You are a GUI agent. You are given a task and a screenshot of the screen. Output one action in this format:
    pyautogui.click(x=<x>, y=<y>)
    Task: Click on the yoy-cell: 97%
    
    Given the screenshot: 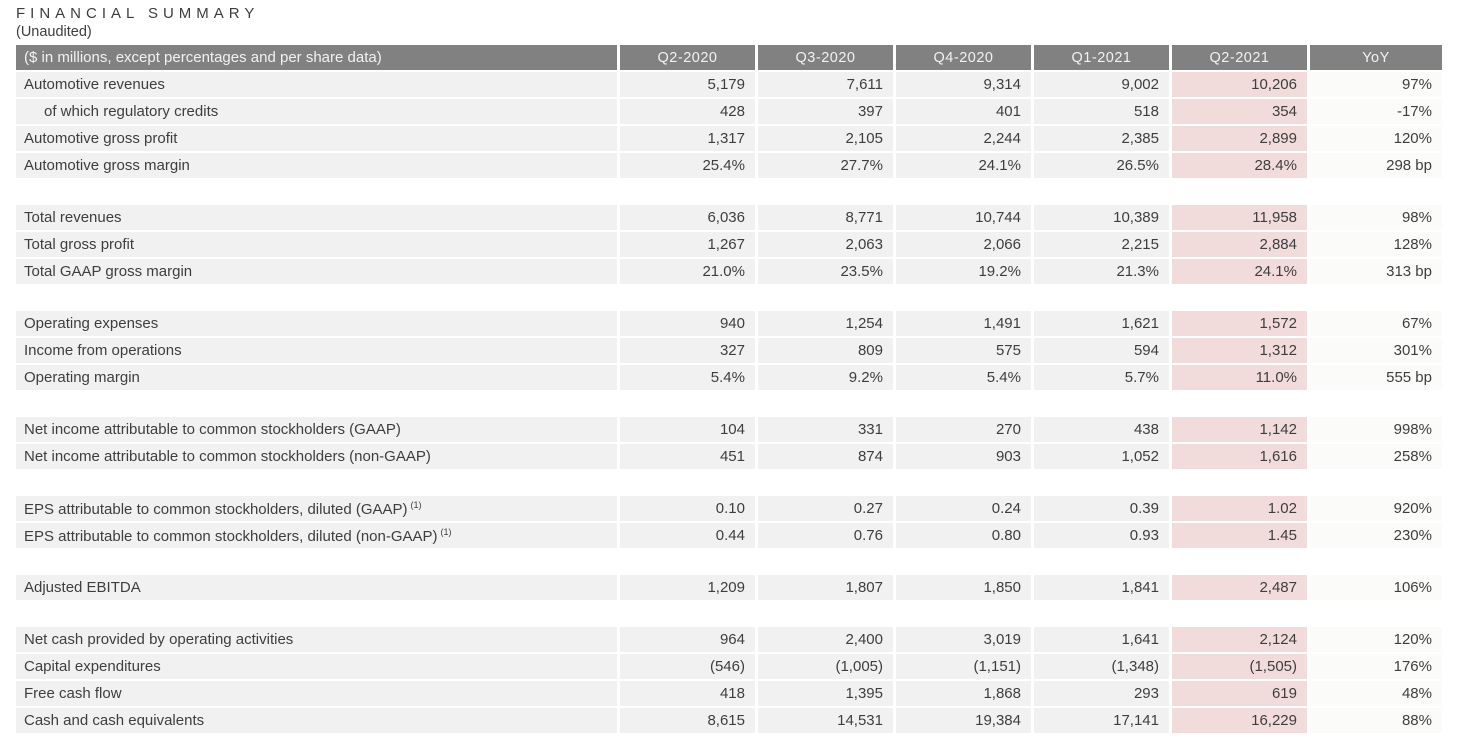 What is the action you would take?
    pyautogui.click(x=1376, y=84)
    